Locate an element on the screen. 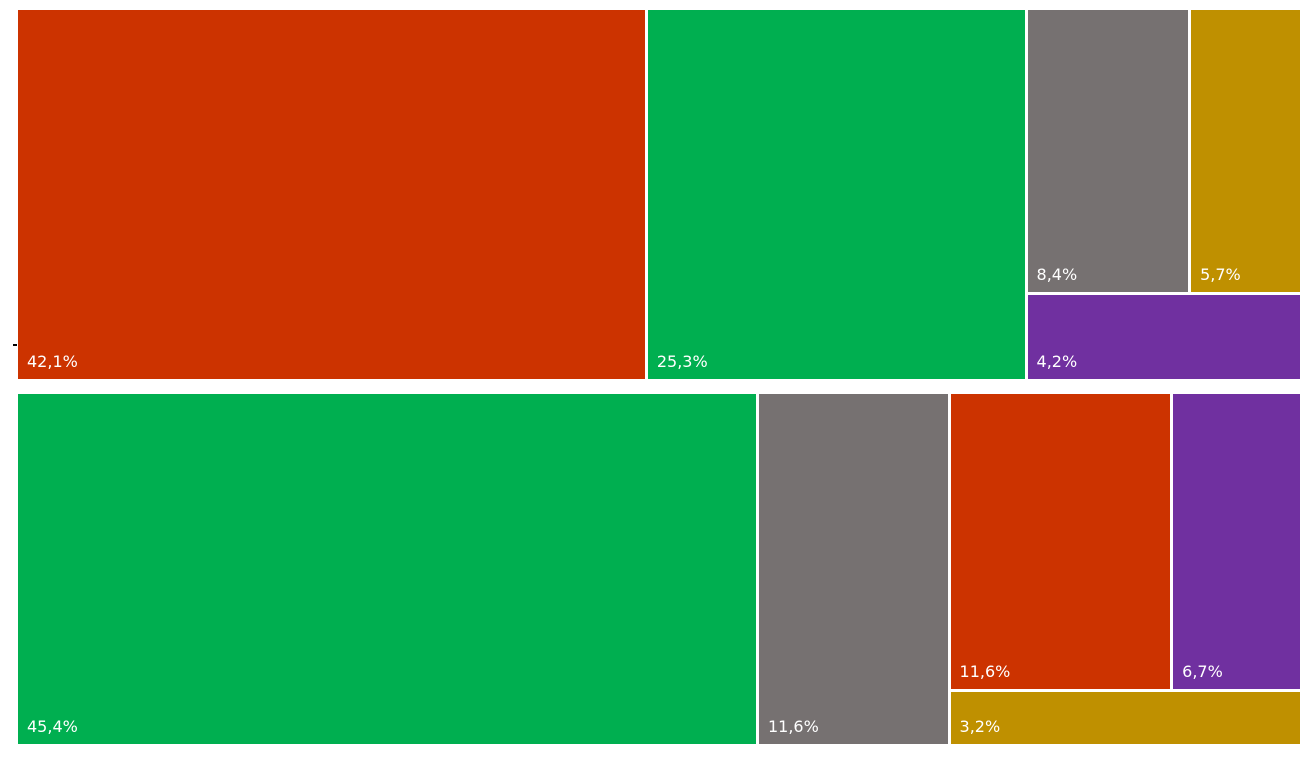  tile-value-label: 6,7% is located at coordinates (1202, 672).